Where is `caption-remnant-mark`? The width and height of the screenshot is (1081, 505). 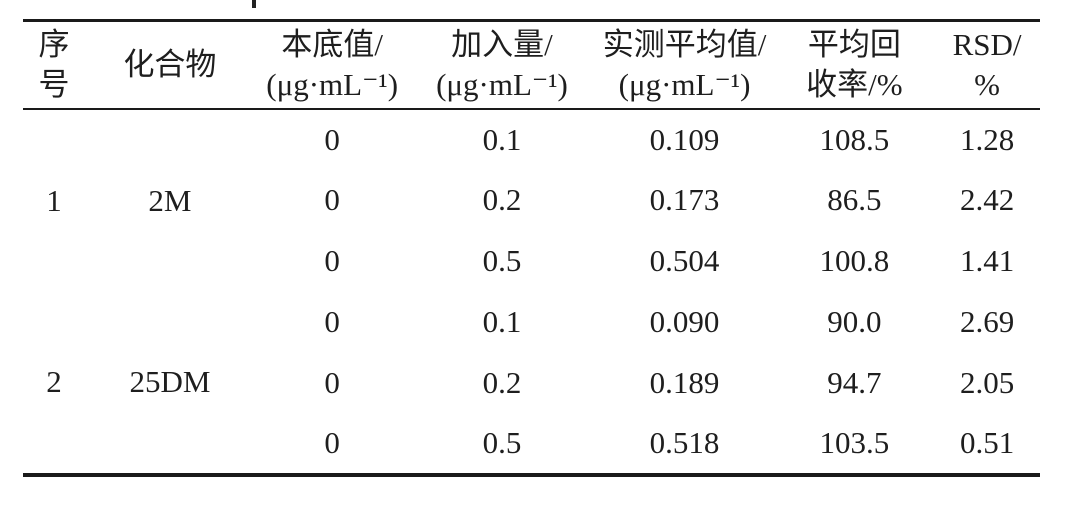
caption-remnant-mark is located at coordinates (254, 4).